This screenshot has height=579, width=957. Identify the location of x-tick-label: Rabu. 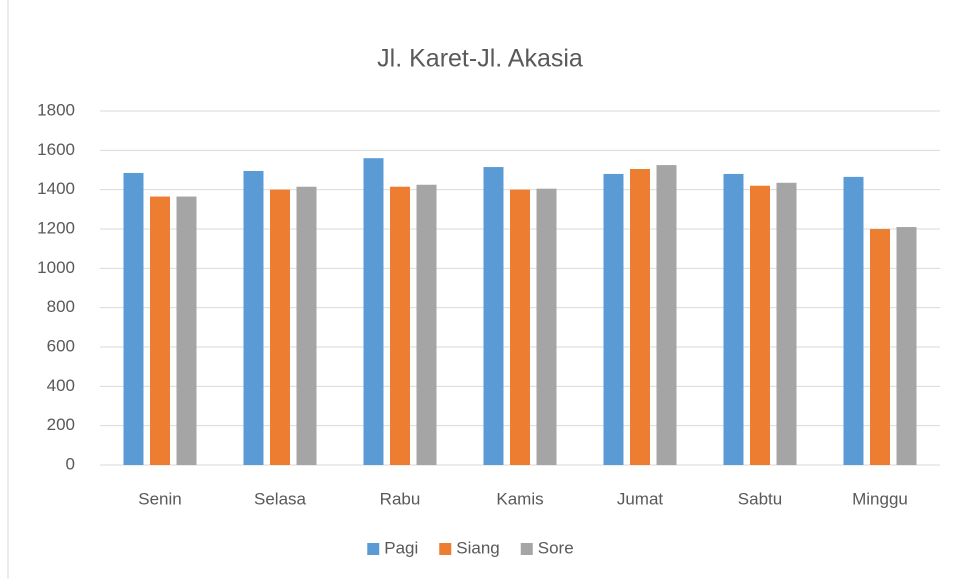
(400, 498).